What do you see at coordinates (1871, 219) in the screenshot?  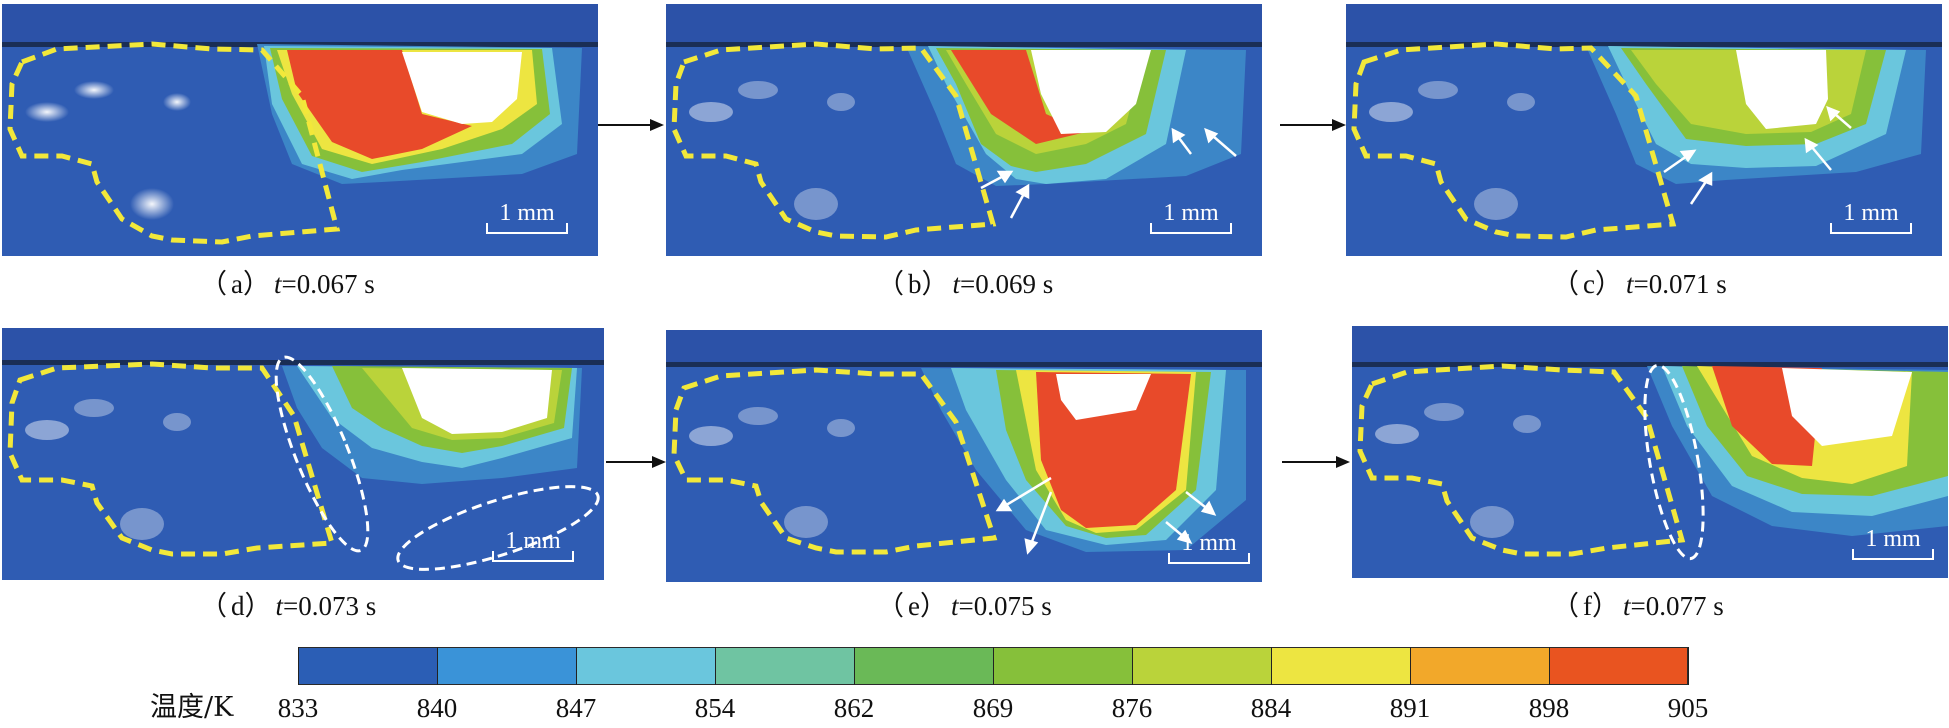 I see `scale-bar-c: 1 mm` at bounding box center [1871, 219].